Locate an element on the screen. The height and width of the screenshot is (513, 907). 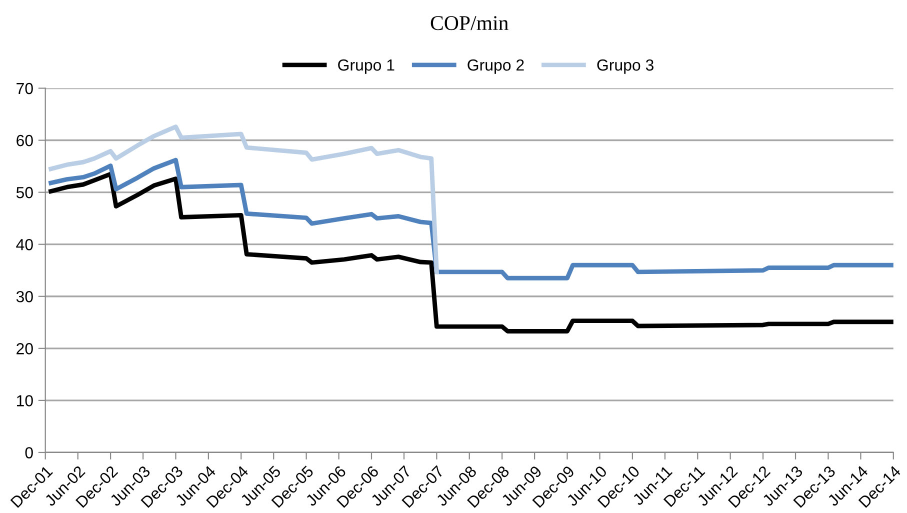
y-tick-label: 70 is located at coordinates (24, 88).